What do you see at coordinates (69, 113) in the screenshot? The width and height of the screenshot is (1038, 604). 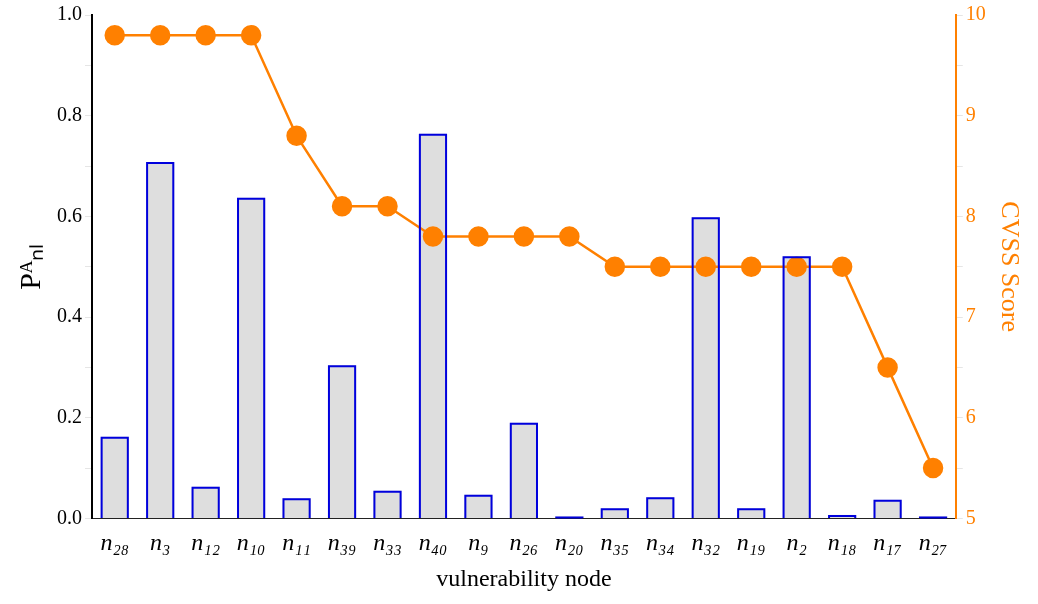 I see `y-tick-label: 0.8` at bounding box center [69, 113].